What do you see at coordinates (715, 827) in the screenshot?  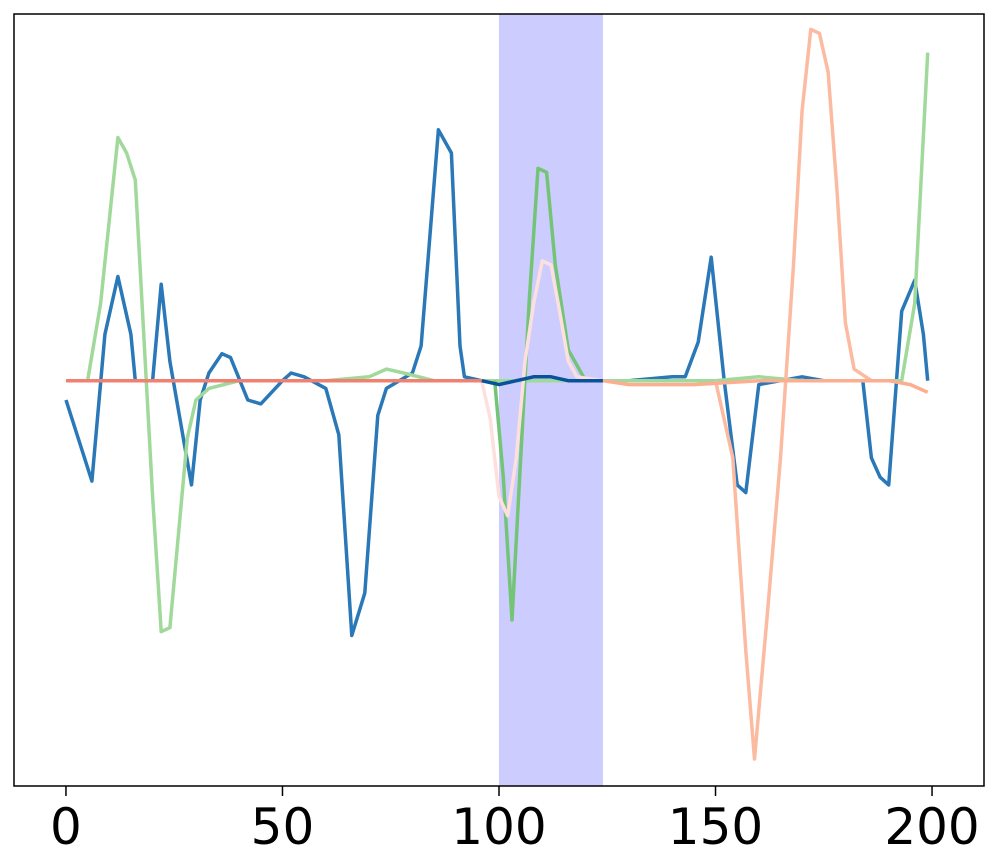 I see `x-tick-label: 150` at bounding box center [715, 827].